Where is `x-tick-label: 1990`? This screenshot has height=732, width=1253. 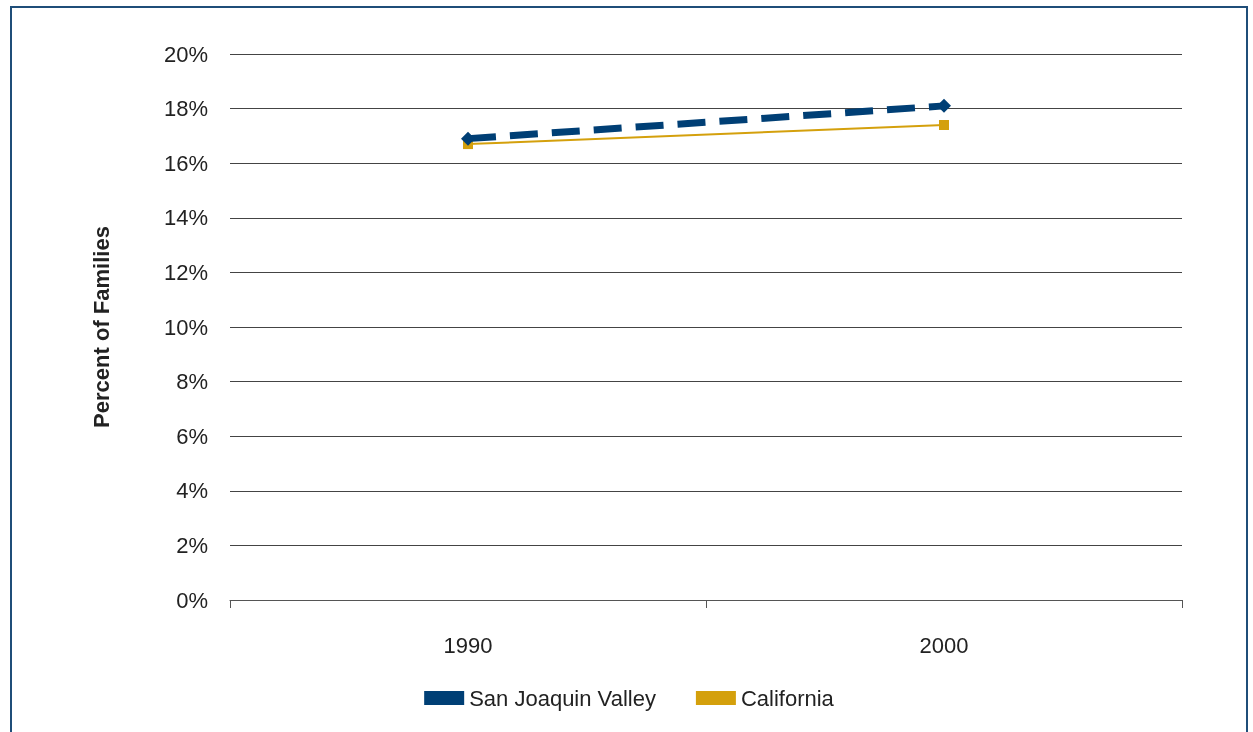 x-tick-label: 1990 is located at coordinates (468, 645).